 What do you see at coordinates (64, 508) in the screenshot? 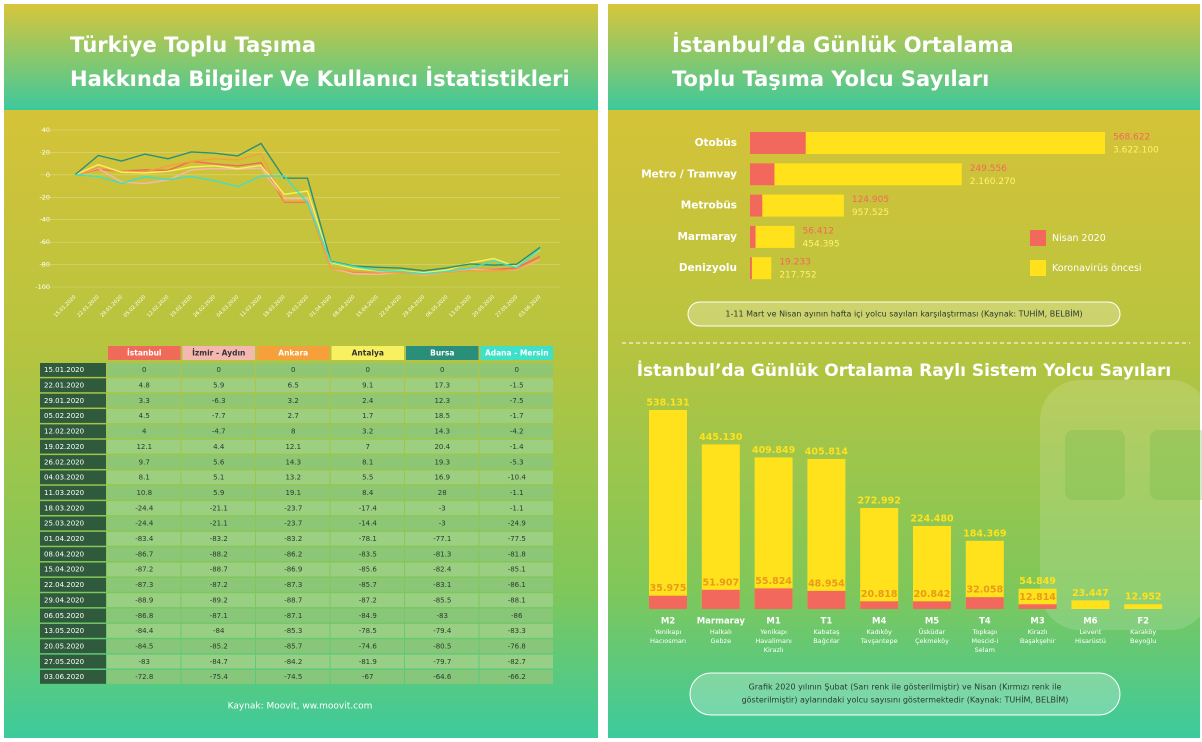
I see `table-date: 18.03.2020` at bounding box center [64, 508].